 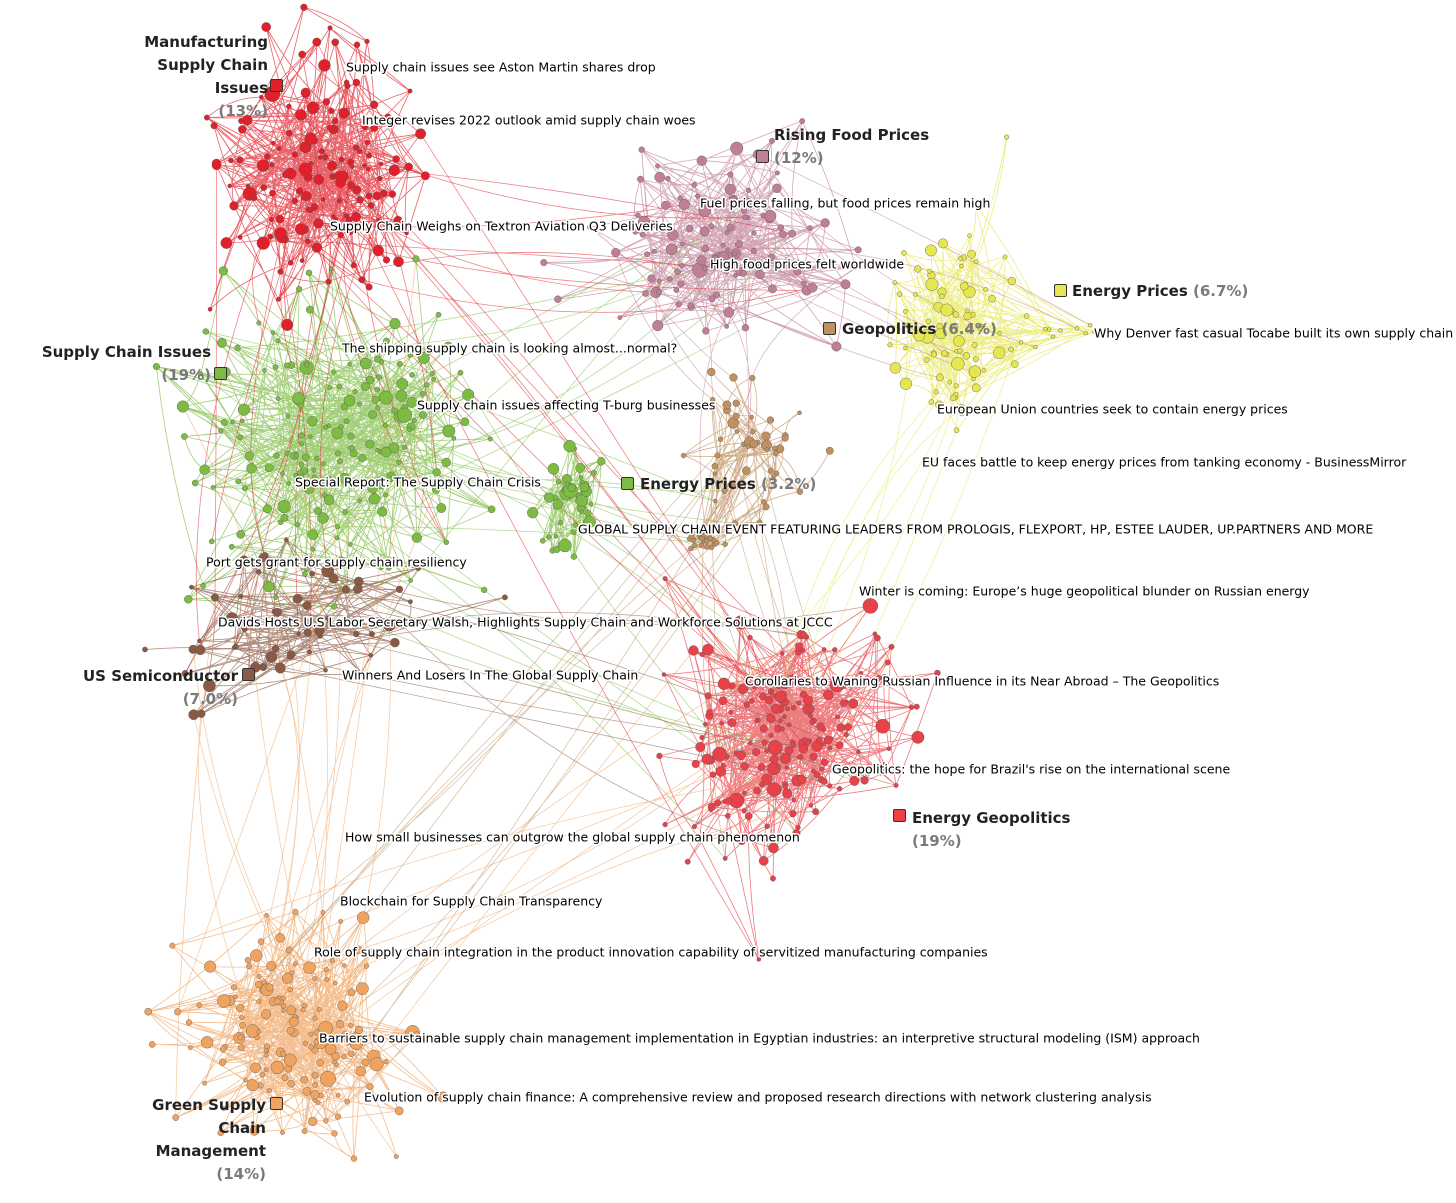 What do you see at coordinates (789, 484) in the screenshot?
I see `cluster-share: (3.2%)` at bounding box center [789, 484].